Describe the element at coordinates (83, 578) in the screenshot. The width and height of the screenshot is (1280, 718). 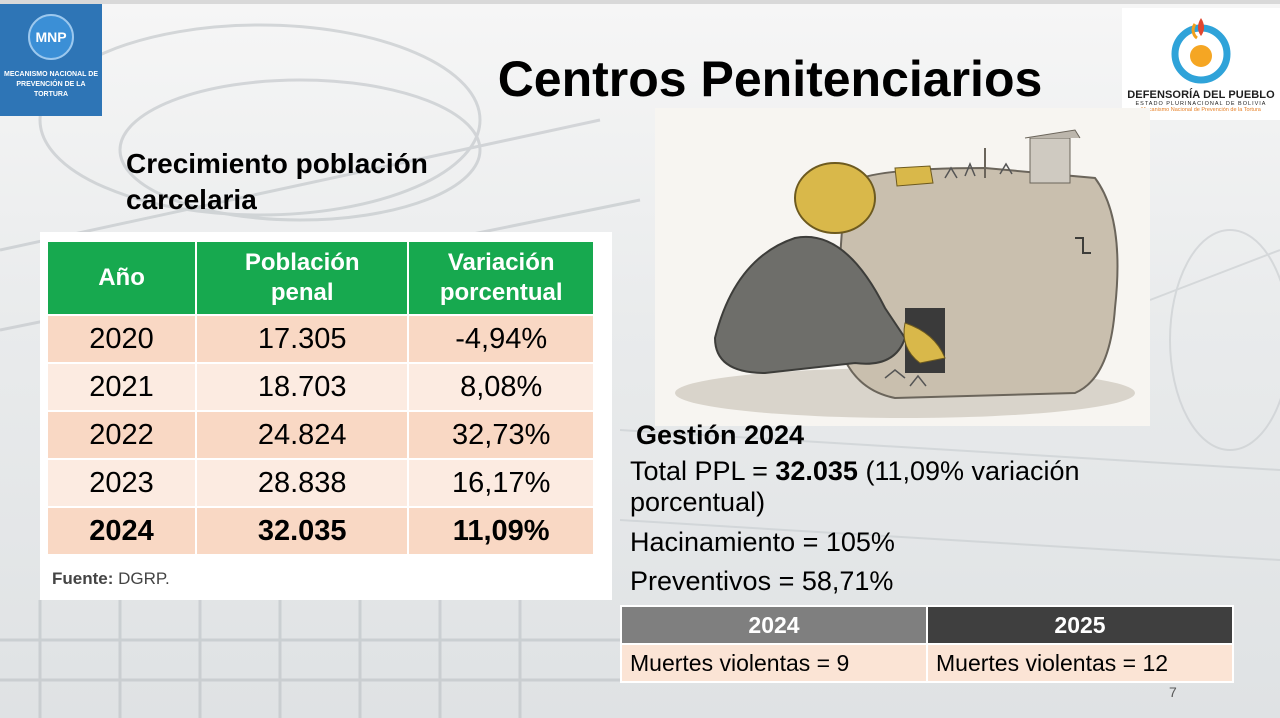
I see `source-label: Fuente:` at that location.